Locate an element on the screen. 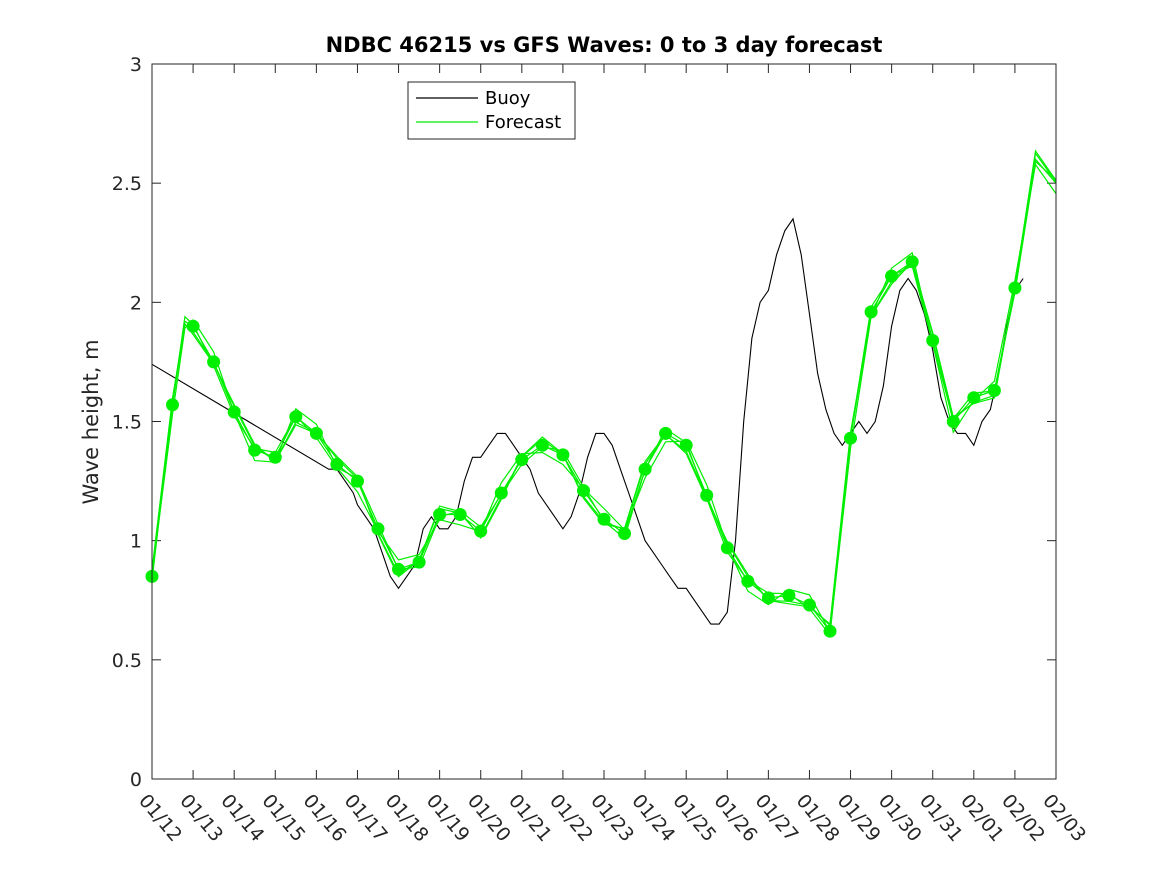 This screenshot has width=1167, height=875. legend: Buoy Forecast is located at coordinates (491, 110).